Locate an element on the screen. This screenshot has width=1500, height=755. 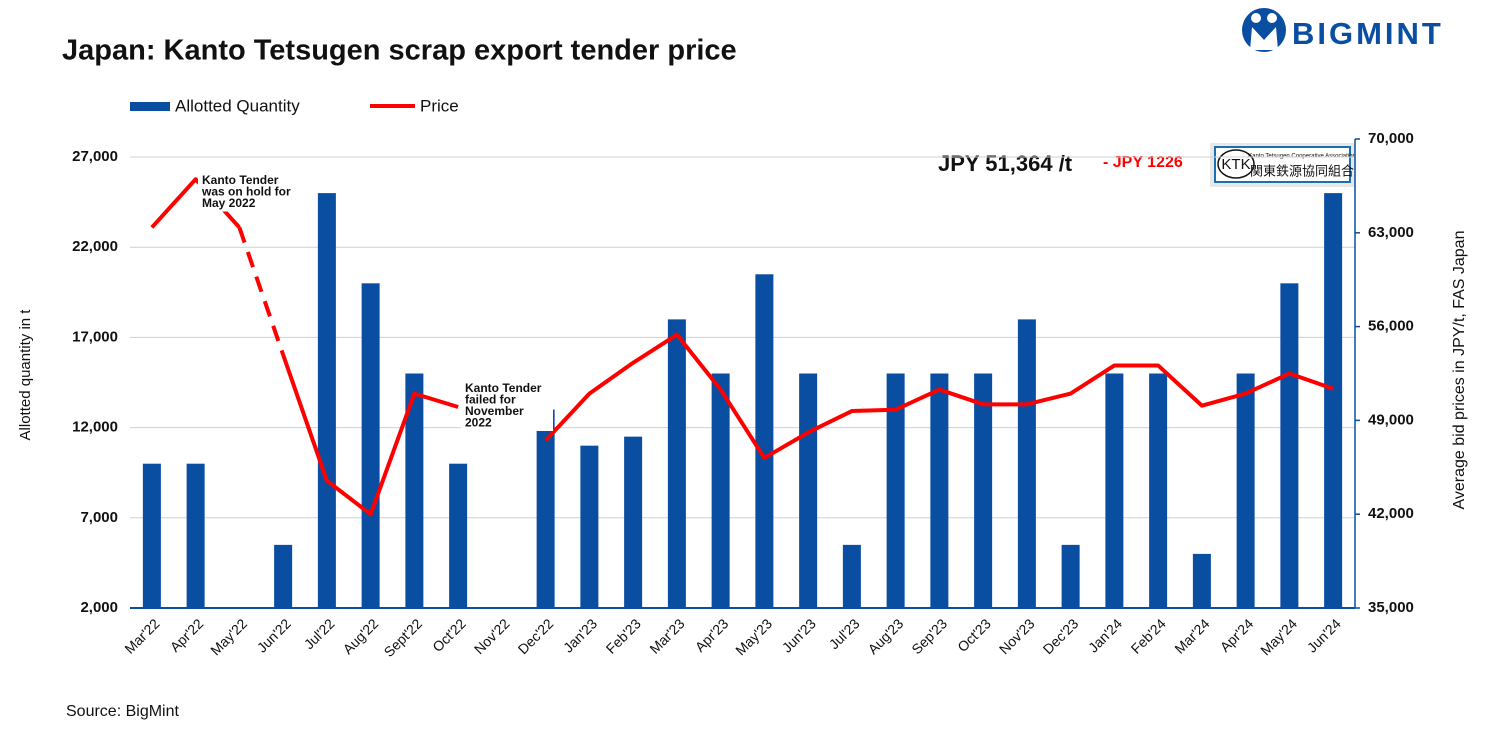
legend-swatch is located at coordinates (150, 106).